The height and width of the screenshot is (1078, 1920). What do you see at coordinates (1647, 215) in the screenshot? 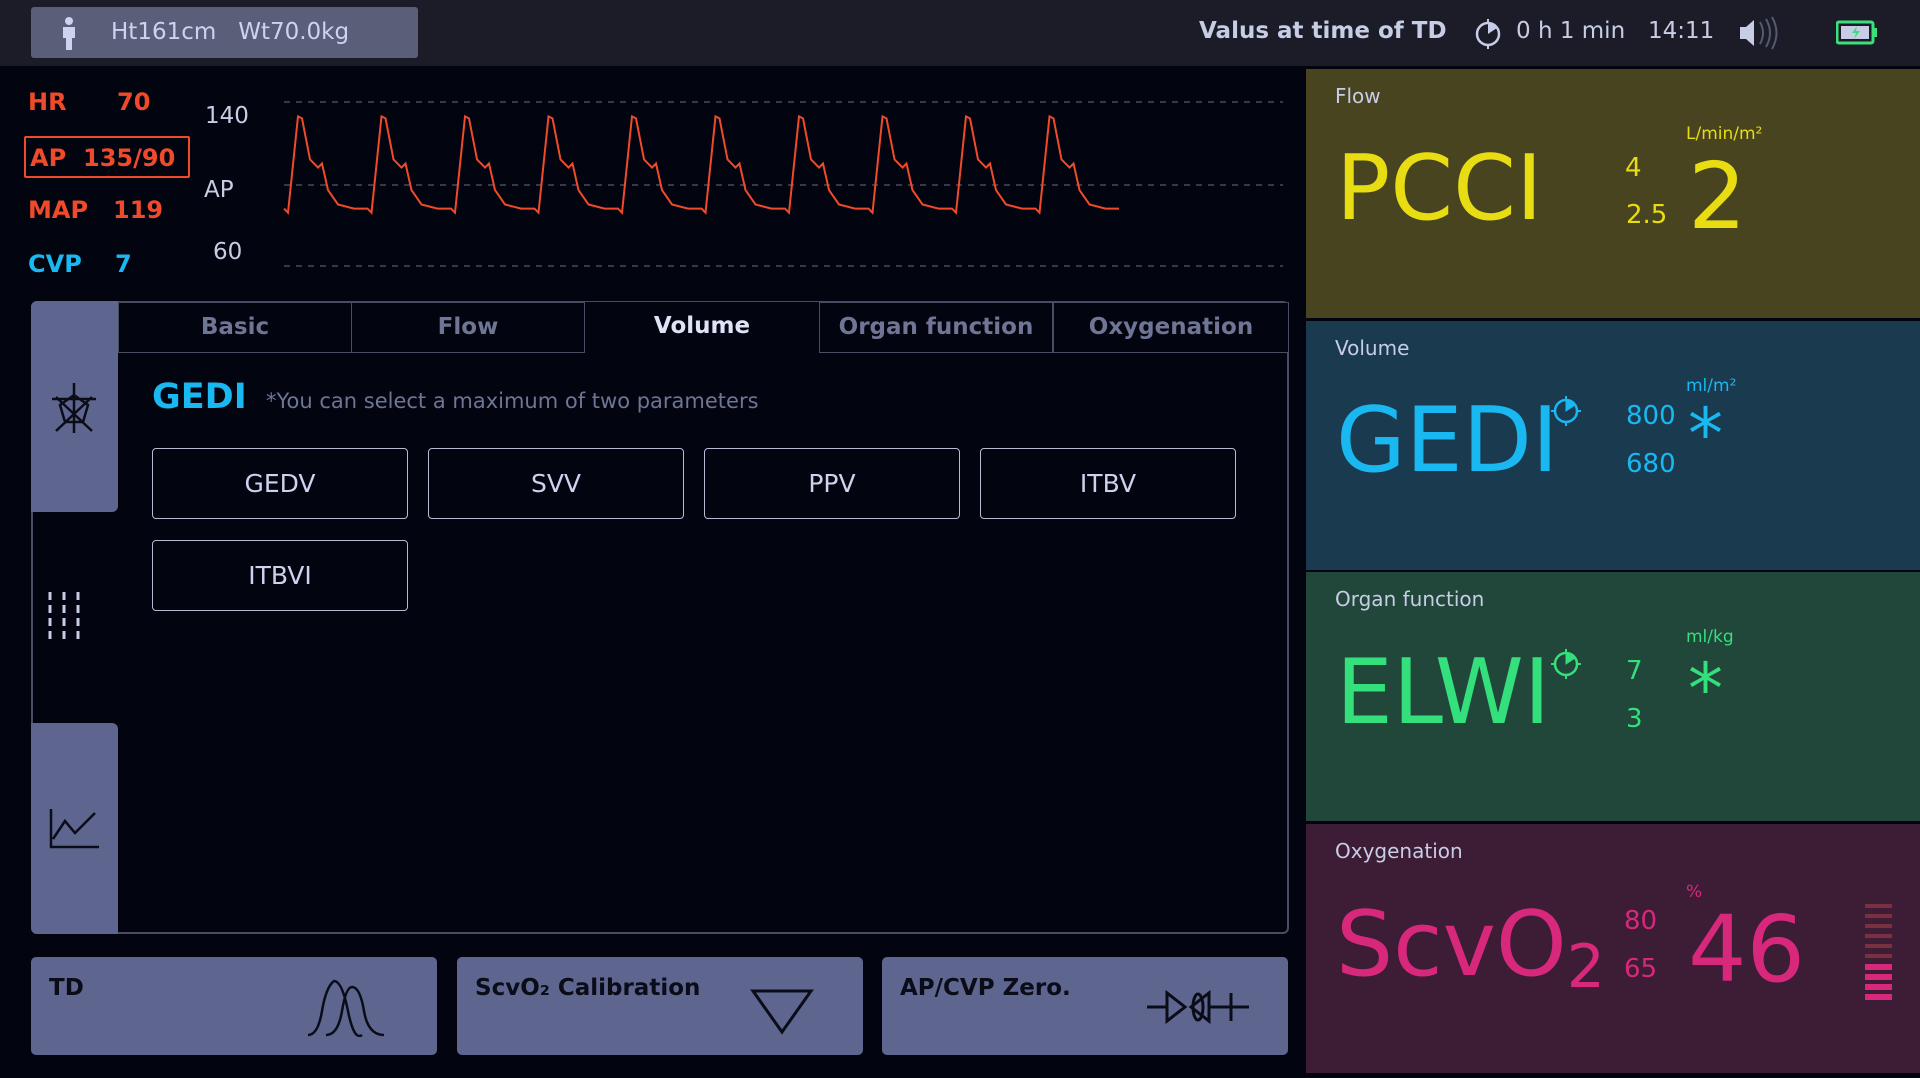
I see `flow-lower-limit: 2.5` at bounding box center [1647, 215].